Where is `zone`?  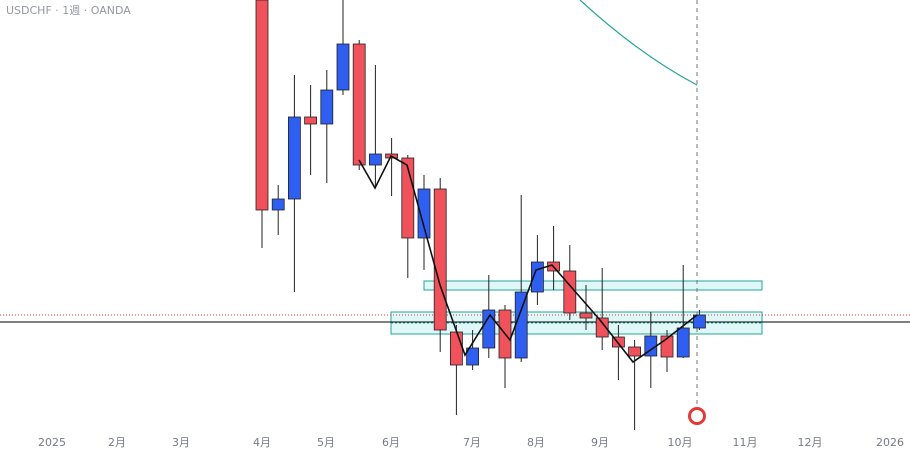
zone is located at coordinates (593, 285).